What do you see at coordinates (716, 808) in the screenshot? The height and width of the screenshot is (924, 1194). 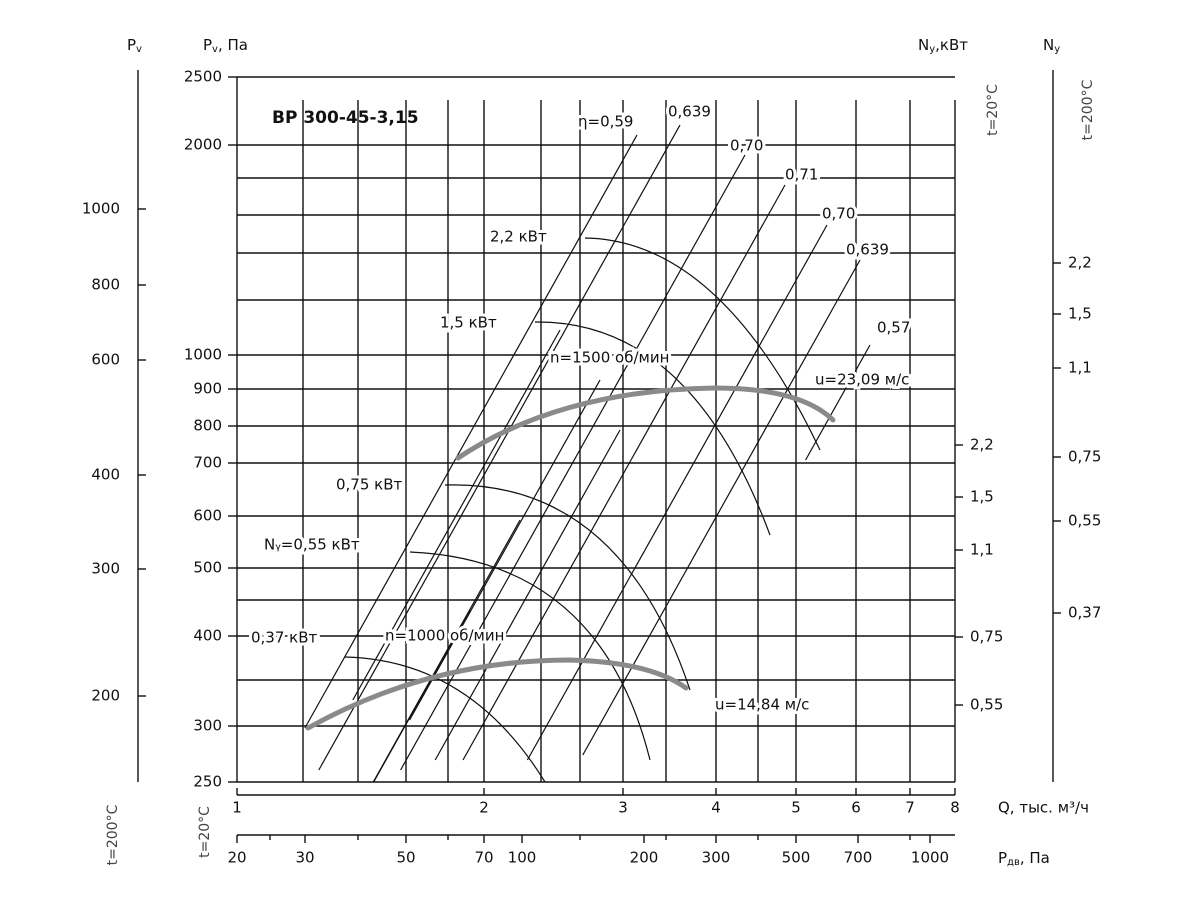 I see `x-tick-label: 4` at bounding box center [716, 808].